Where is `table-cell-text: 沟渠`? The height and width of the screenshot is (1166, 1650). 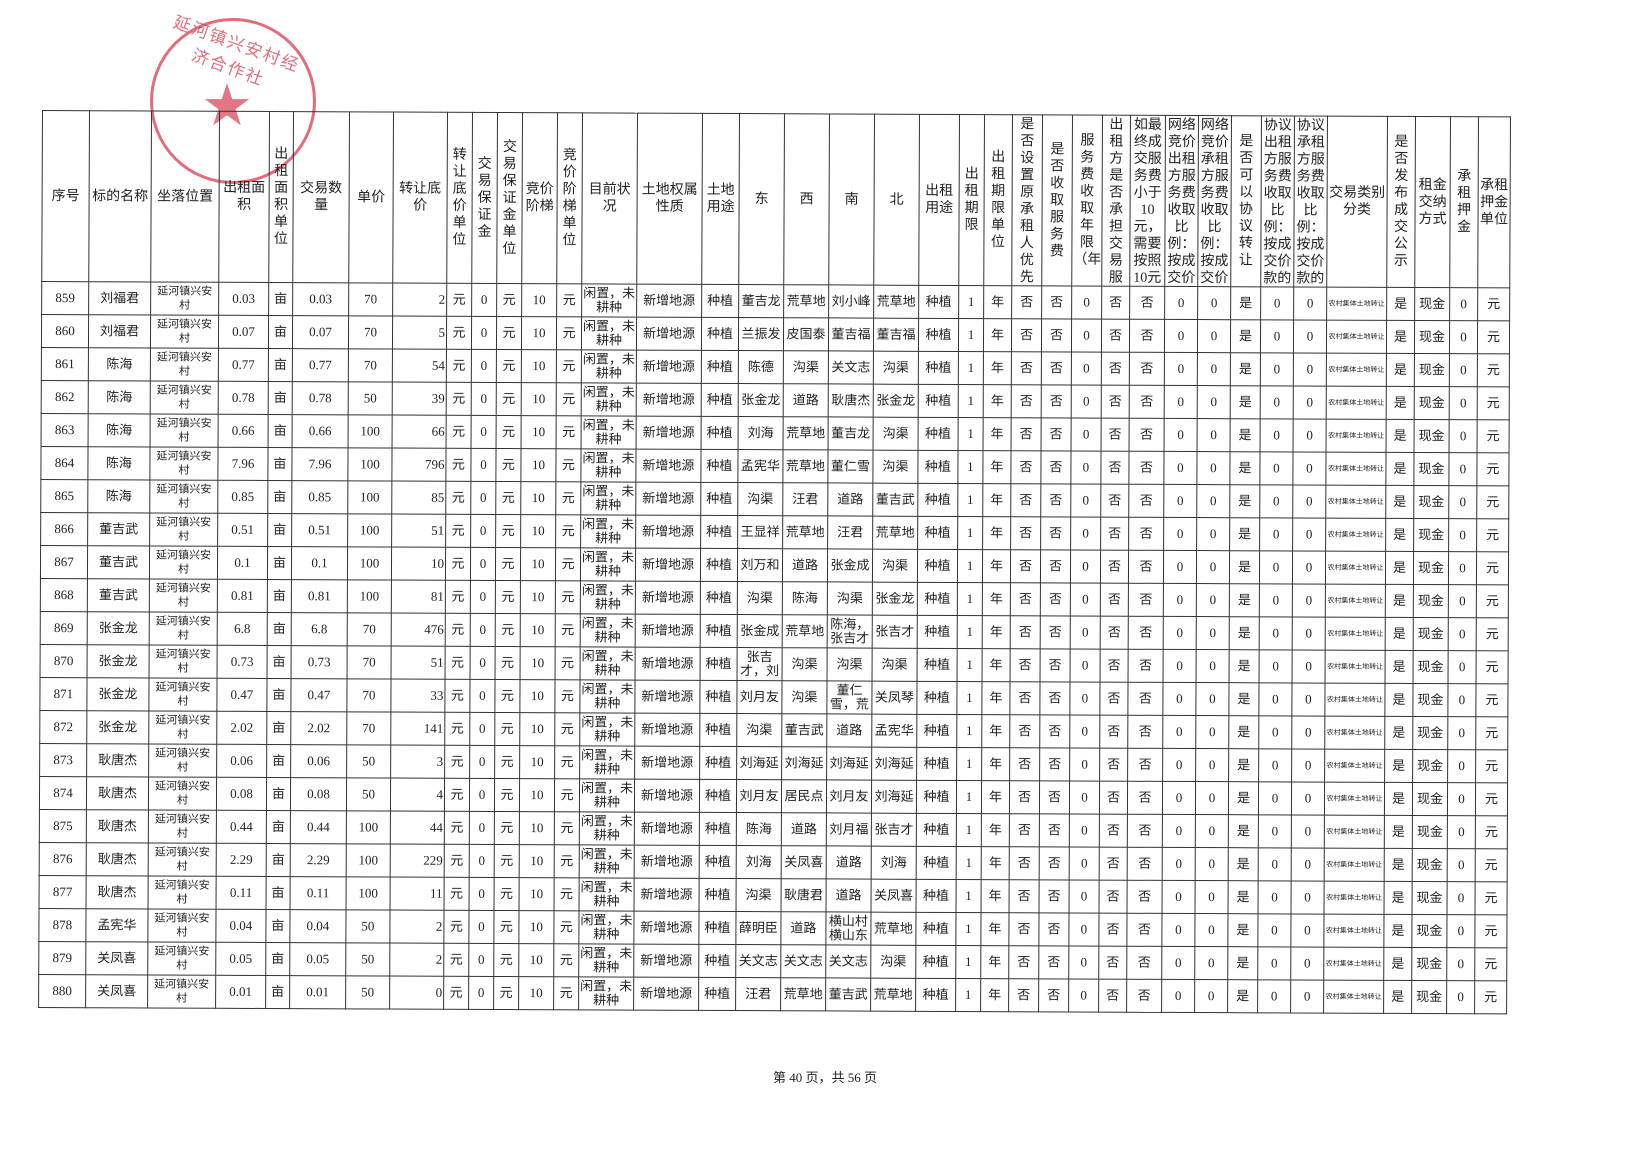 table-cell-text: 沟渠 is located at coordinates (759, 598).